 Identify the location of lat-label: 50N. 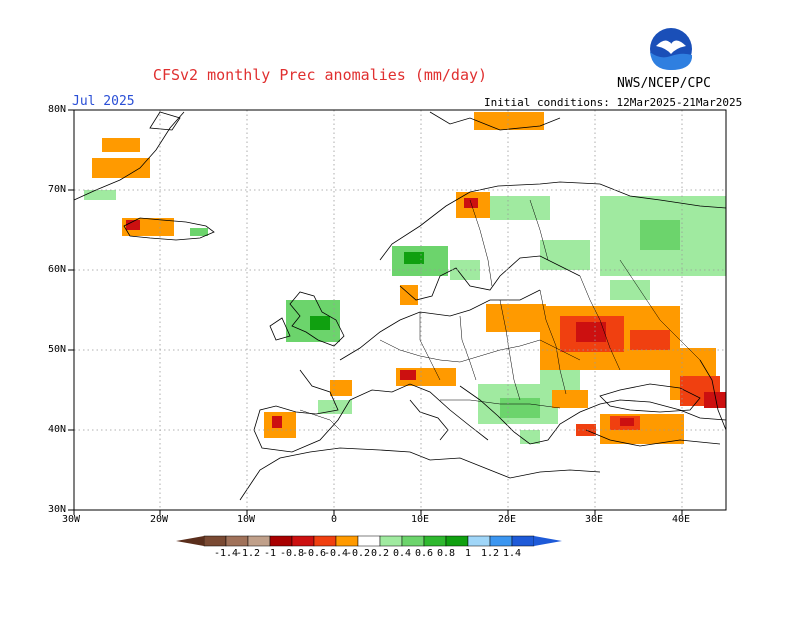
(57, 349).